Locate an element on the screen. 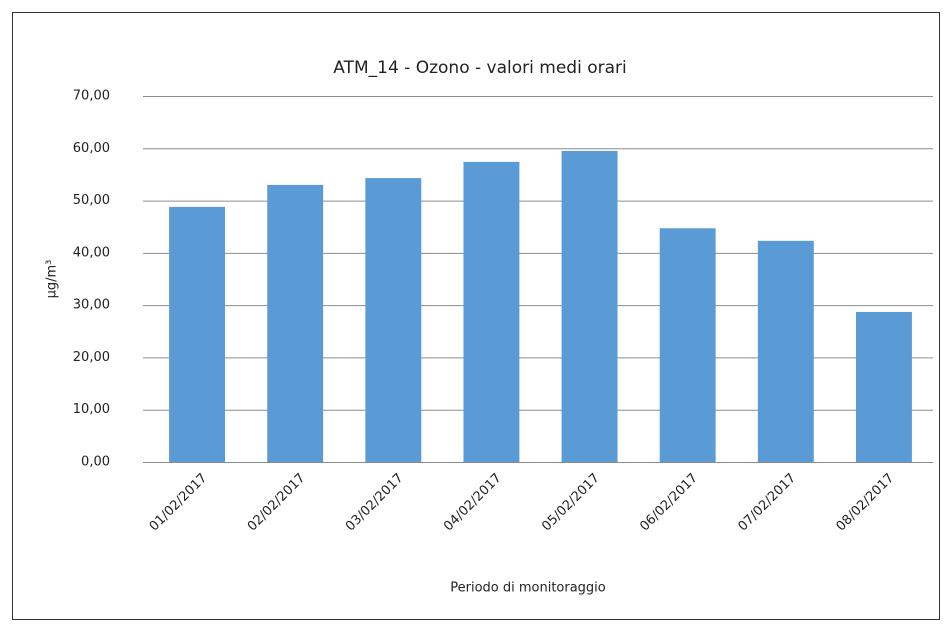  y-tick-label: 20,00 is located at coordinates (91, 357).